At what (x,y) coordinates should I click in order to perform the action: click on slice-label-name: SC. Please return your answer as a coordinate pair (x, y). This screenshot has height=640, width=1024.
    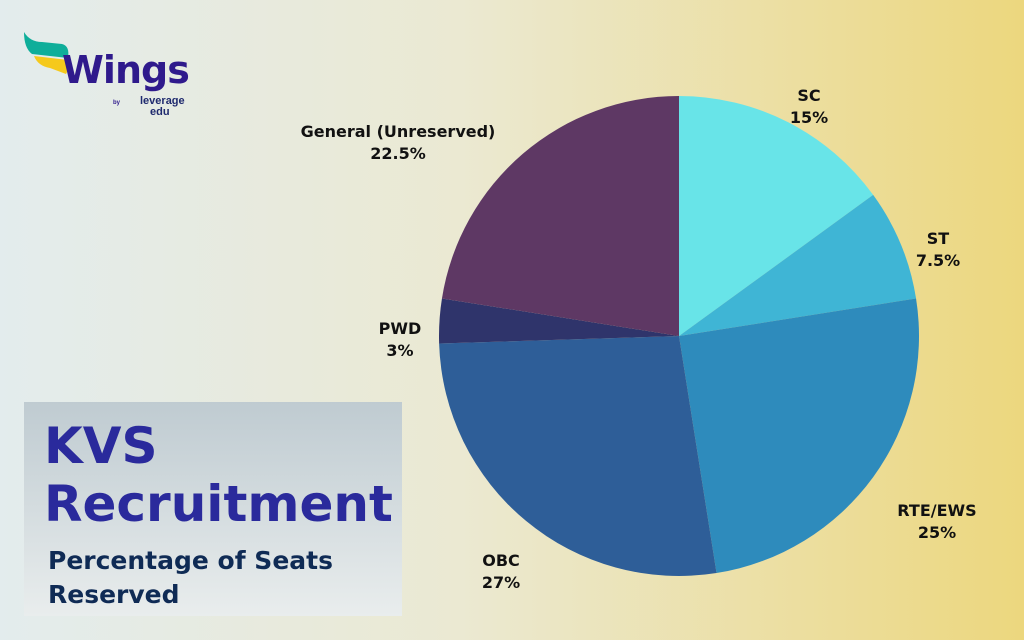
    Looking at the image, I should click on (809, 95).